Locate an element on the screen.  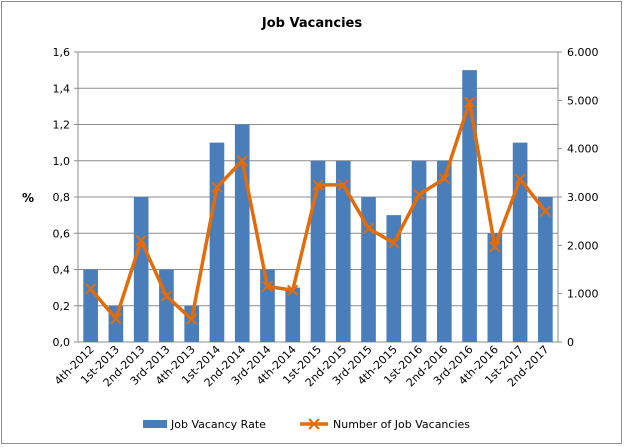
y-right-tick-label: 3.000 is located at coordinates (583, 197).